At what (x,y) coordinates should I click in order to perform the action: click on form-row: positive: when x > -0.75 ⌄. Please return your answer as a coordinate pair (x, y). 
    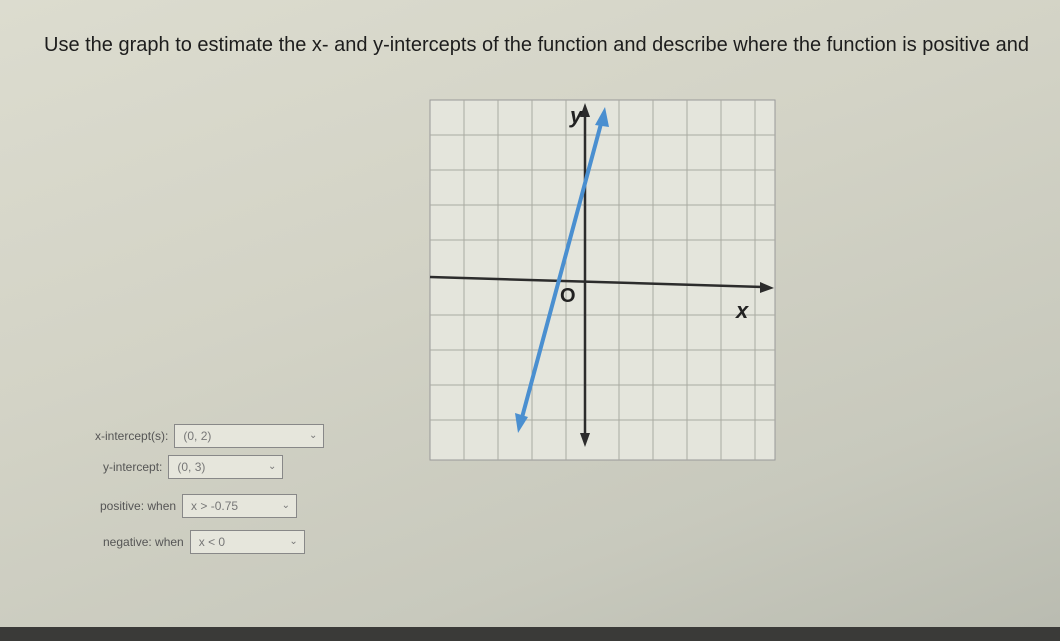
    Looking at the image, I should click on (199, 506).